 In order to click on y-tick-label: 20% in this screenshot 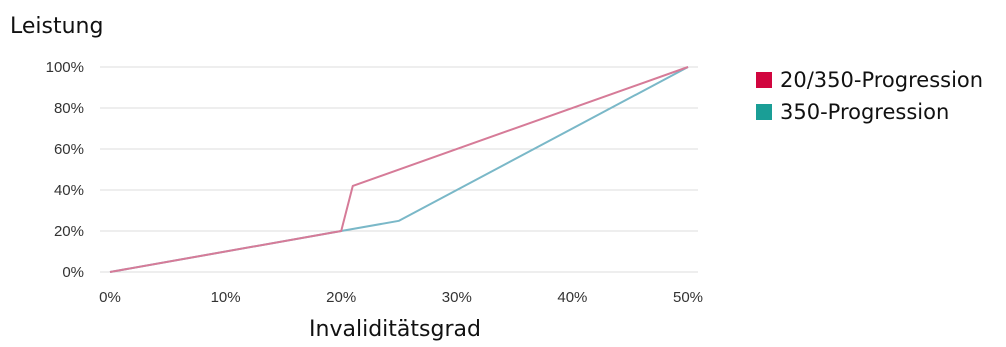, I will do `click(69, 231)`.